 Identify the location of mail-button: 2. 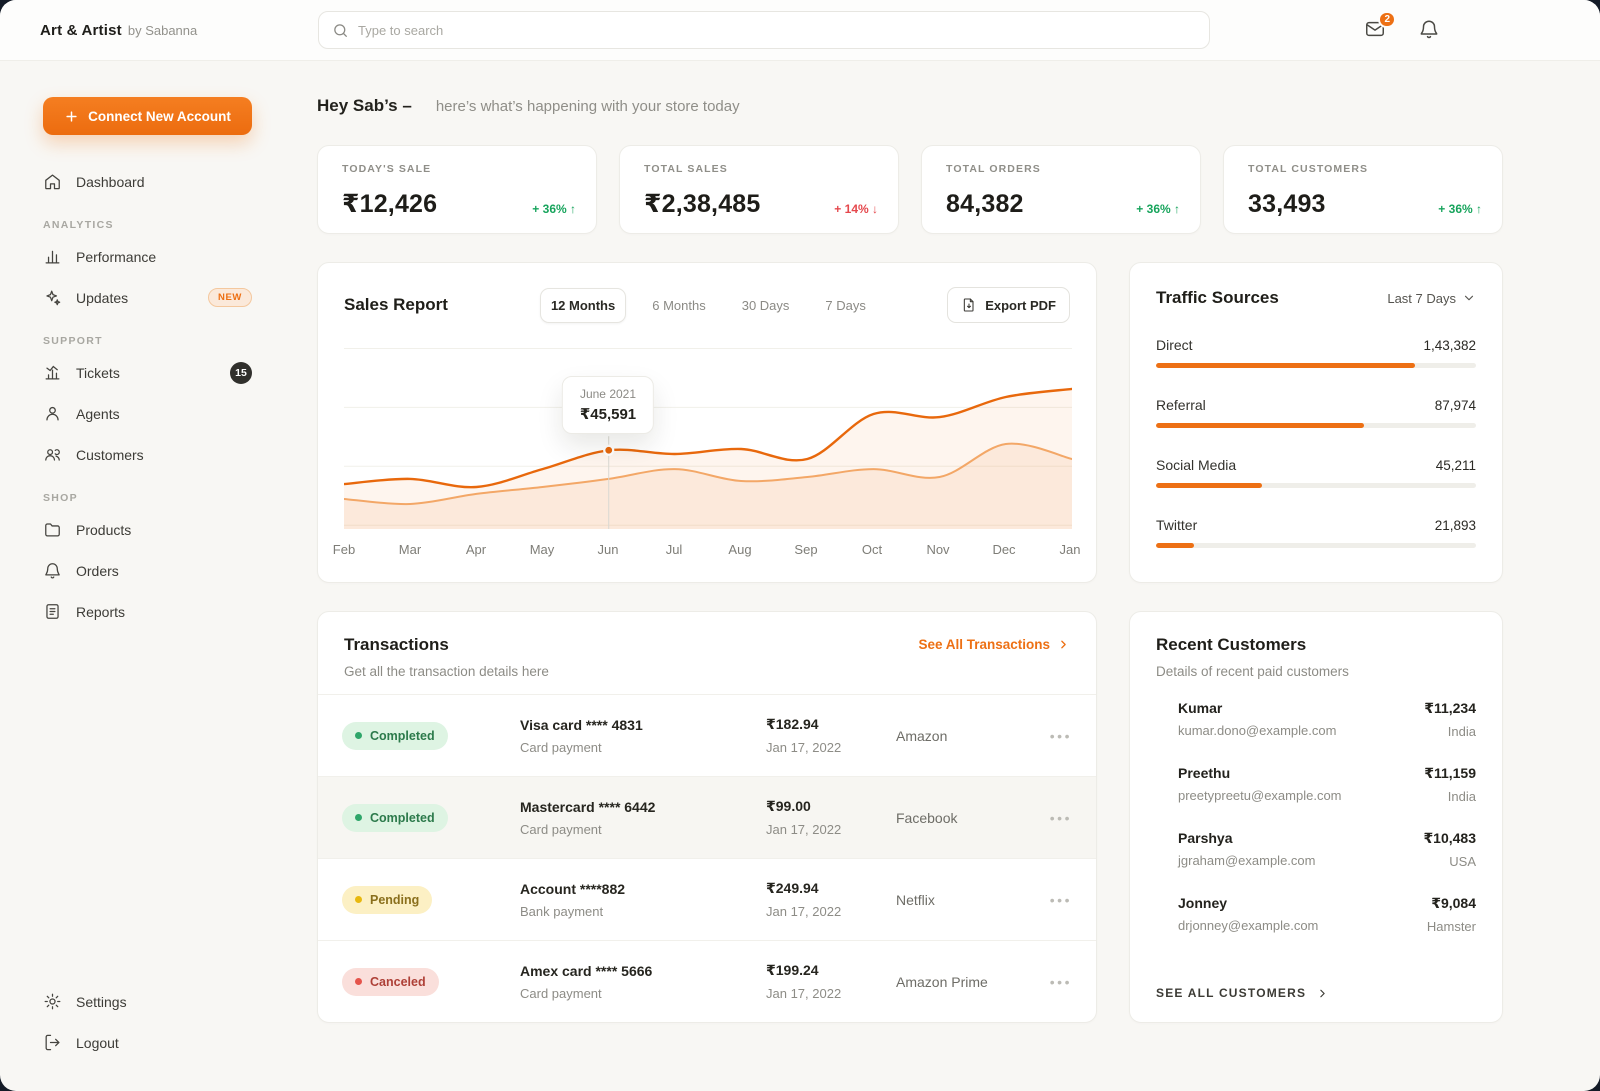
(1380, 26).